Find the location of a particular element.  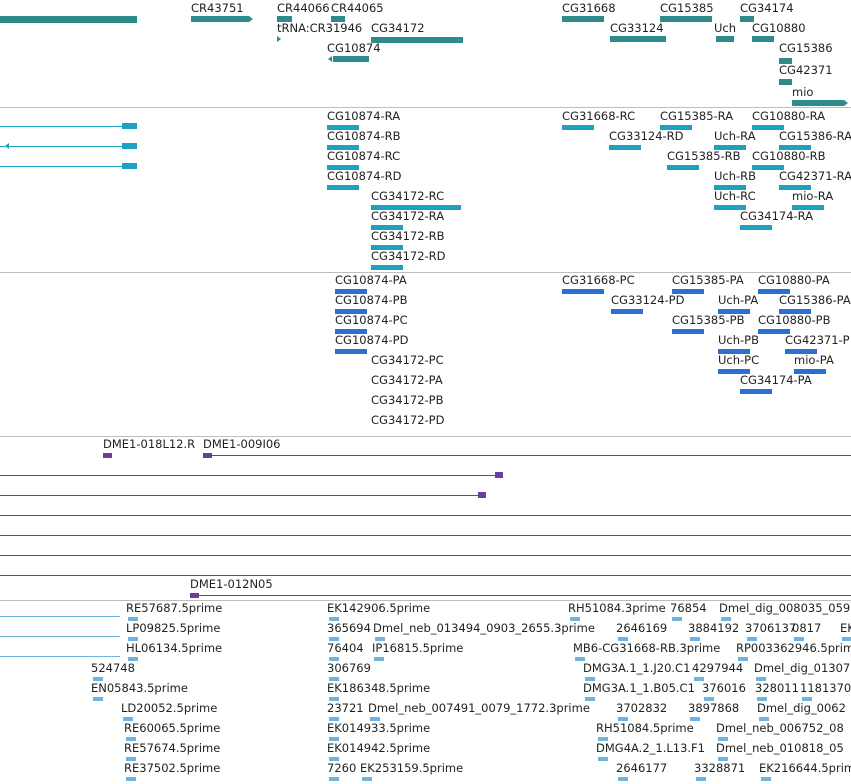

transcript-label: mio-RA is located at coordinates (813, 196).